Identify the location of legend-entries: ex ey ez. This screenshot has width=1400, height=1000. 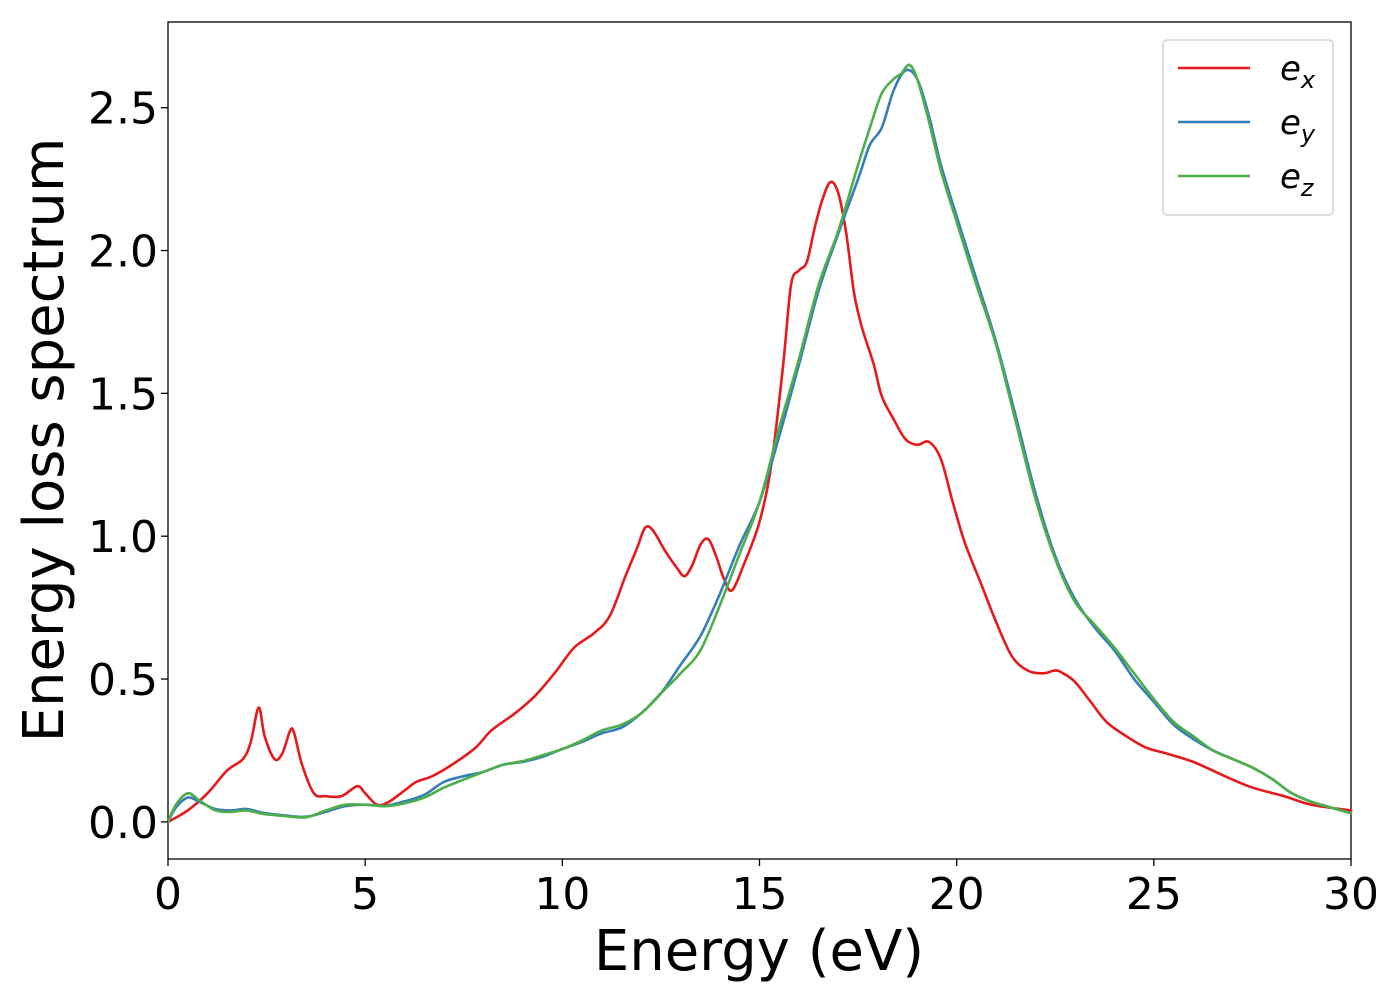
(1247, 125).